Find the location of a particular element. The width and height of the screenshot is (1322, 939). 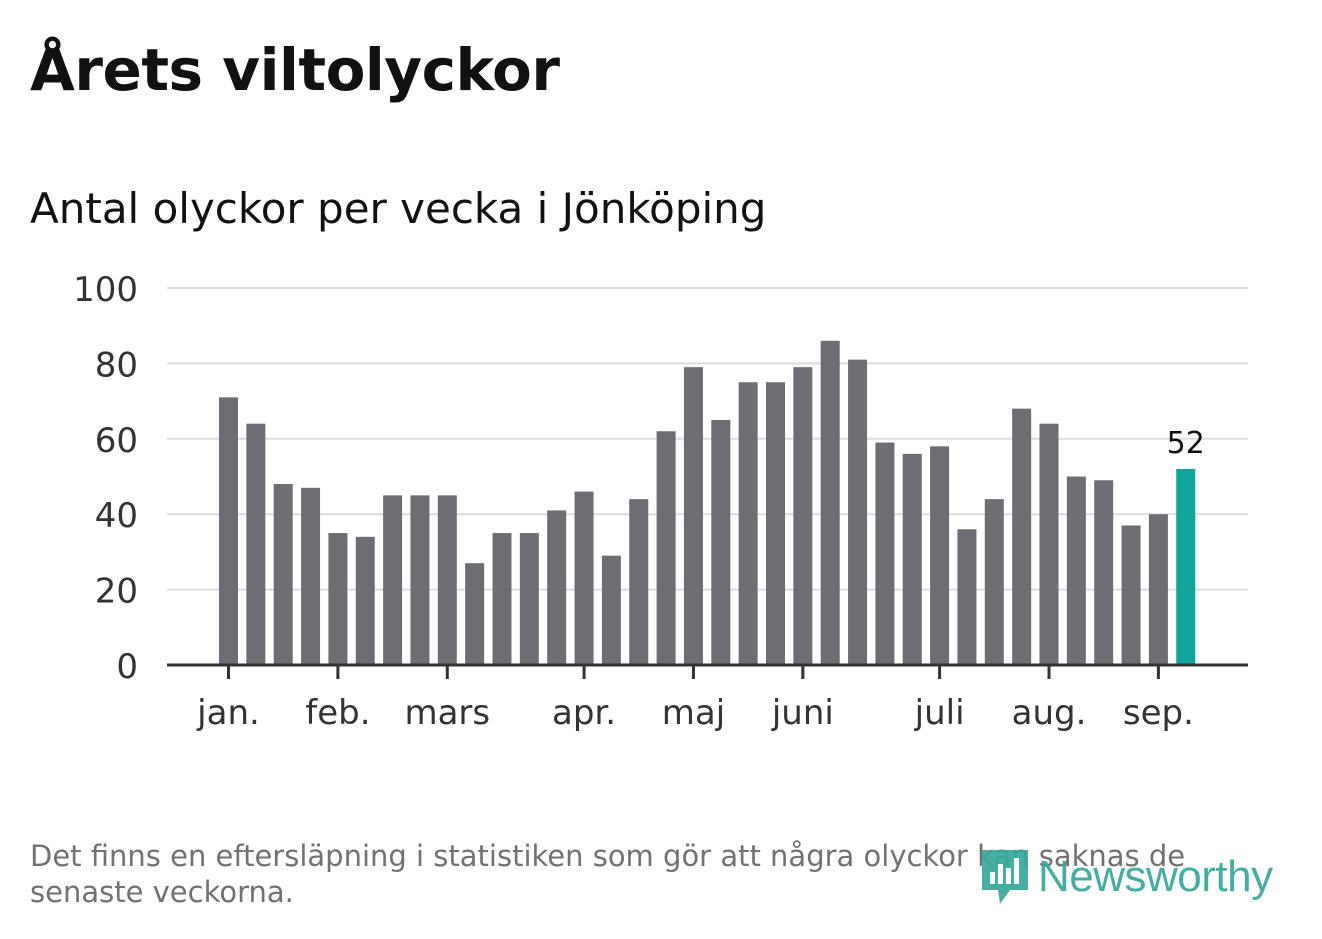

y-tick-label: 20 is located at coordinates (116, 592).